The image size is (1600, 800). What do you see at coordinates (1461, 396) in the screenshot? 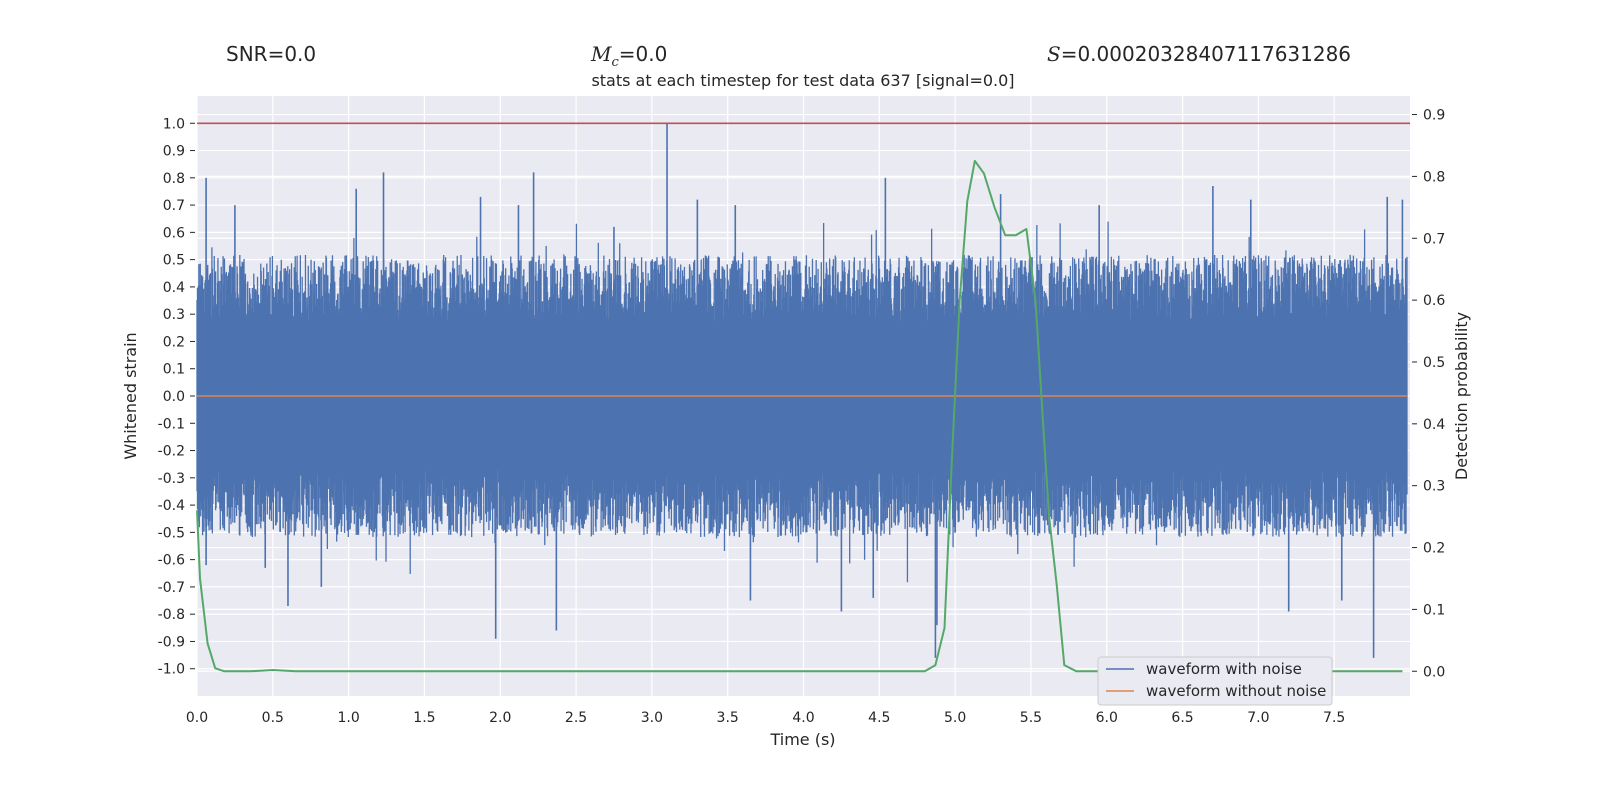
I see `y2-axis-label: Detection probability` at bounding box center [1461, 396].